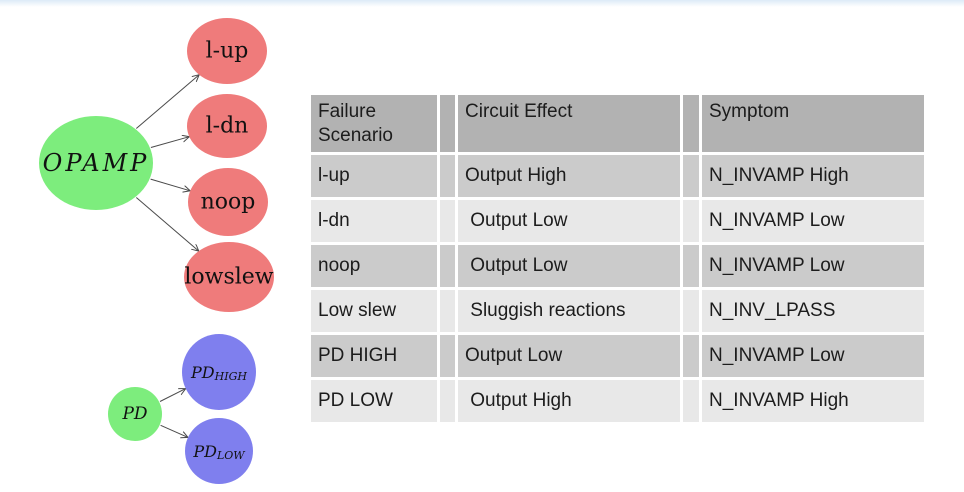  I want to click on header-cell-symptom: Symptom, so click(813, 123).